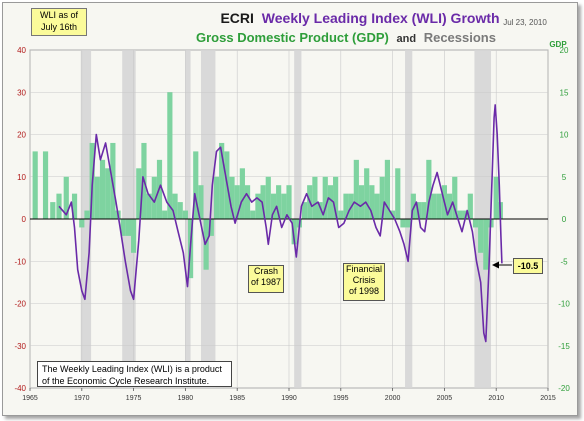 The height and width of the screenshot is (421, 584). I want to click on subtitle-and: and, so click(407, 39).